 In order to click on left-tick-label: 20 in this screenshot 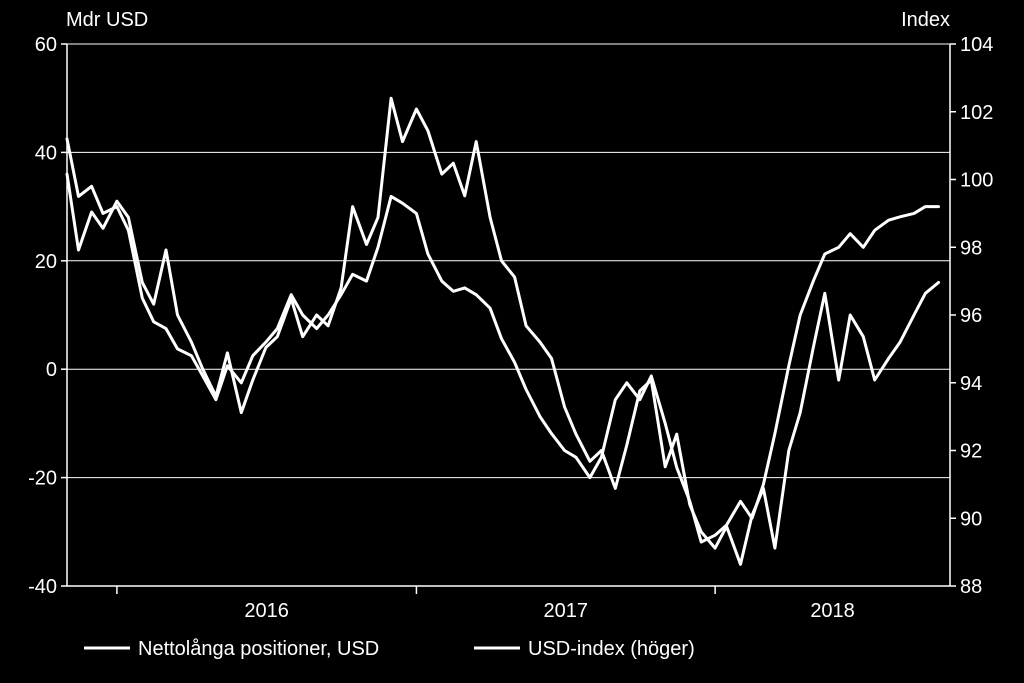, I will do `click(46, 262)`.